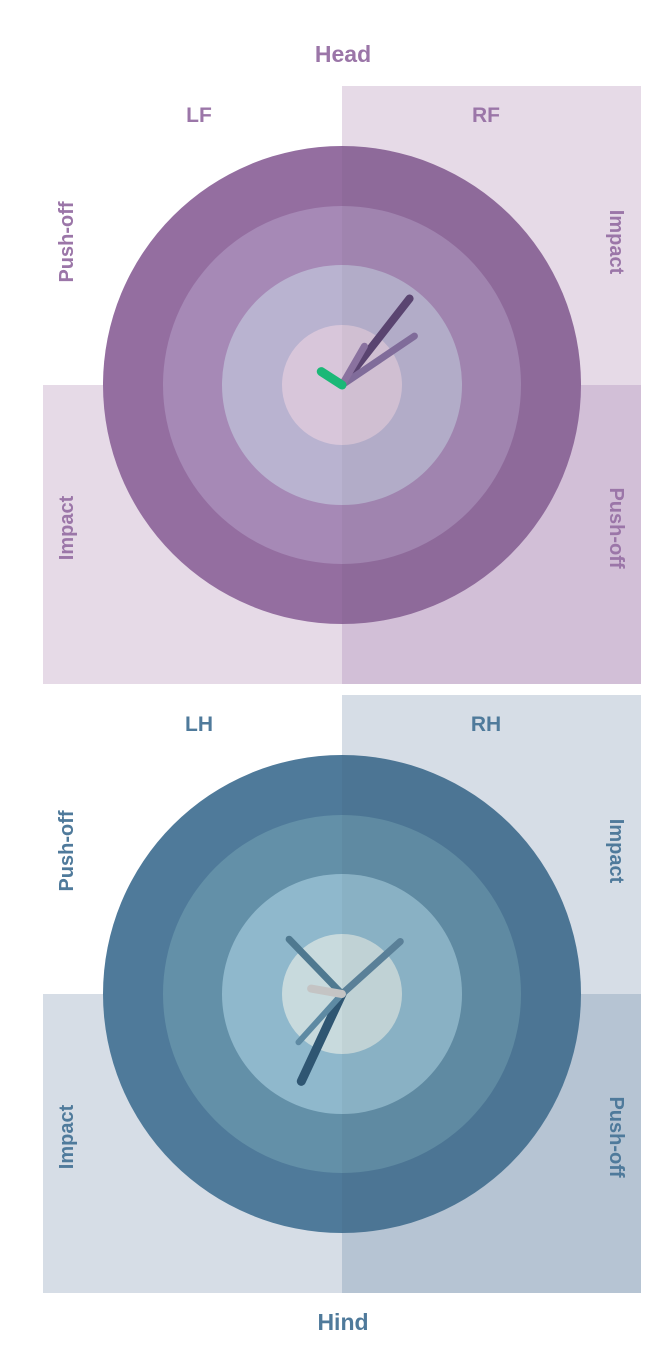  I want to click on front-top-right-label: RF, so click(486, 115).